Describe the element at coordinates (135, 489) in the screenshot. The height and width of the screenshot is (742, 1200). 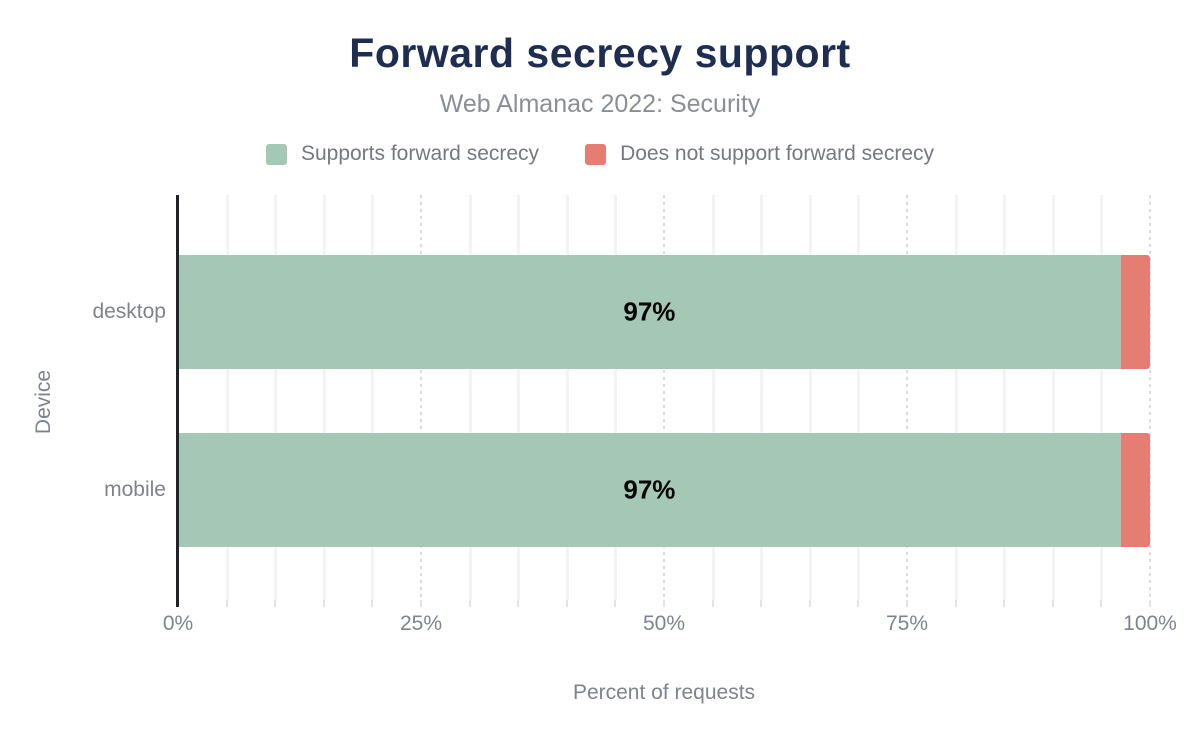
I see `y-tick-label-mobile: mobile` at that location.